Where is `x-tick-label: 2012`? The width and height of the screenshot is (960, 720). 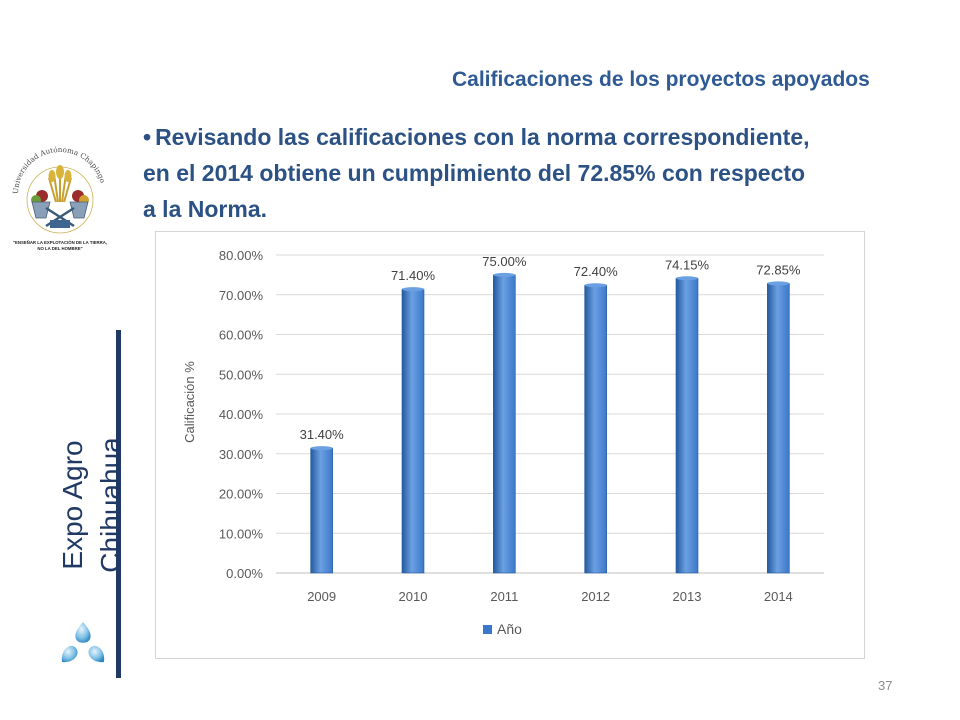 x-tick-label: 2012 is located at coordinates (595, 596).